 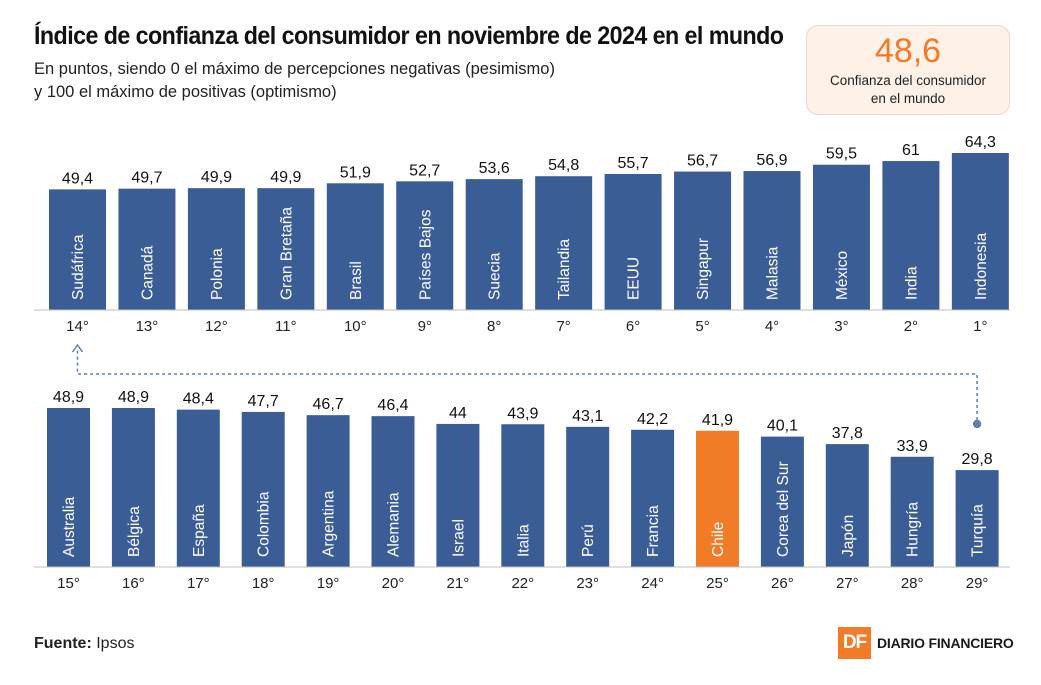 I want to click on bar-italia, so click(x=523, y=495).